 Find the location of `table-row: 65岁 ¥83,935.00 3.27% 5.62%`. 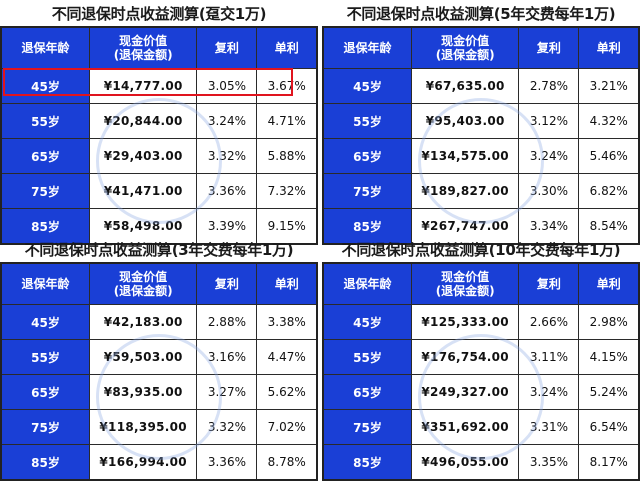

table-row: 65岁 ¥83,935.00 3.27% 5.62% is located at coordinates (159, 392).